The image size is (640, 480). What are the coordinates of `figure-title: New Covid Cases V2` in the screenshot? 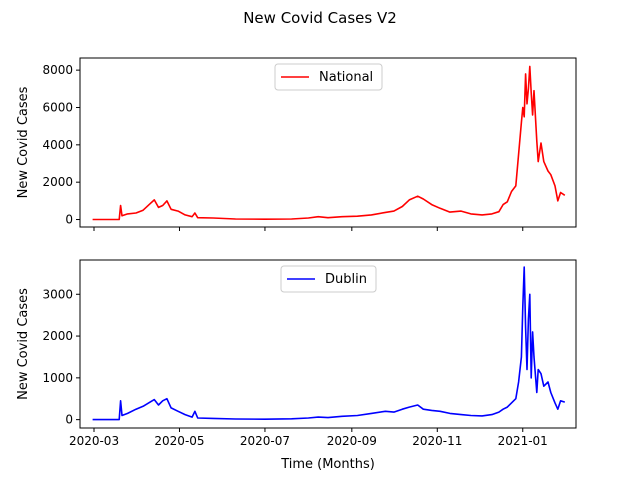 It's located at (320, 18).